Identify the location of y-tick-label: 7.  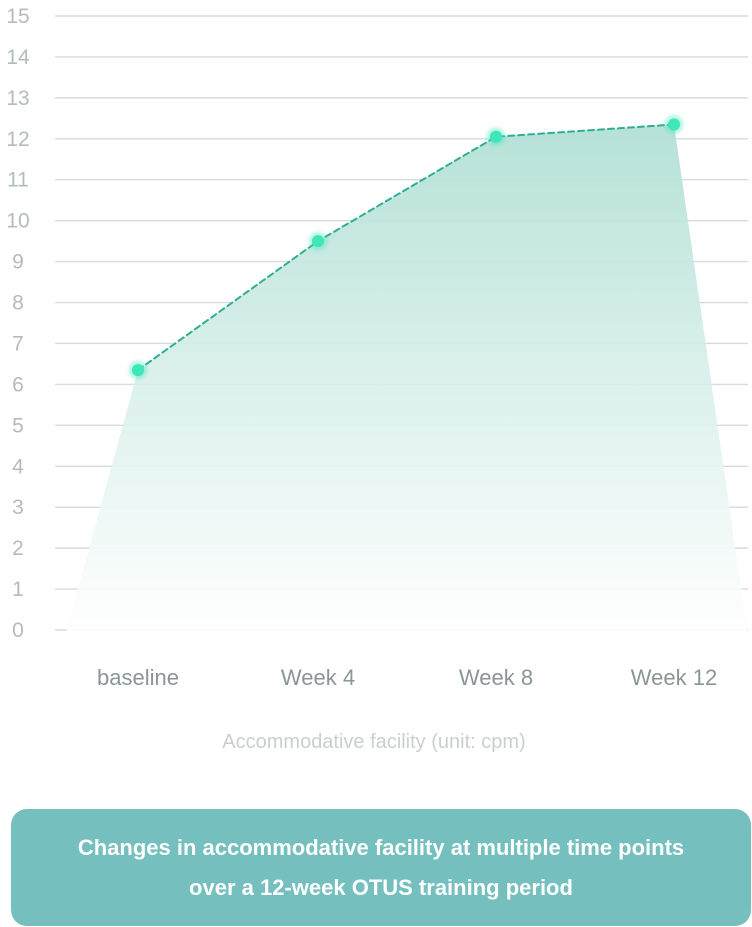
(18, 343).